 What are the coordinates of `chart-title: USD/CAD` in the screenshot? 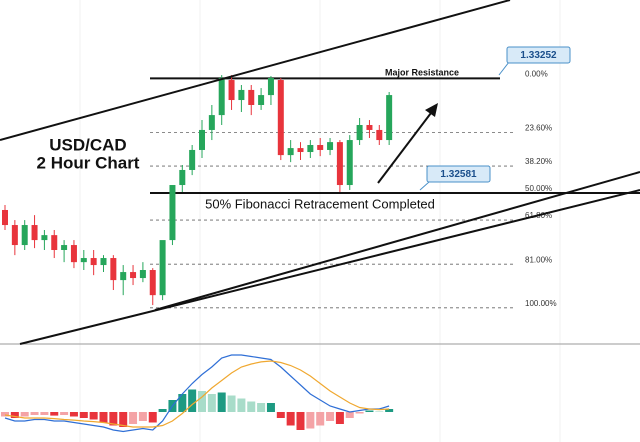 It's located at (87, 144).